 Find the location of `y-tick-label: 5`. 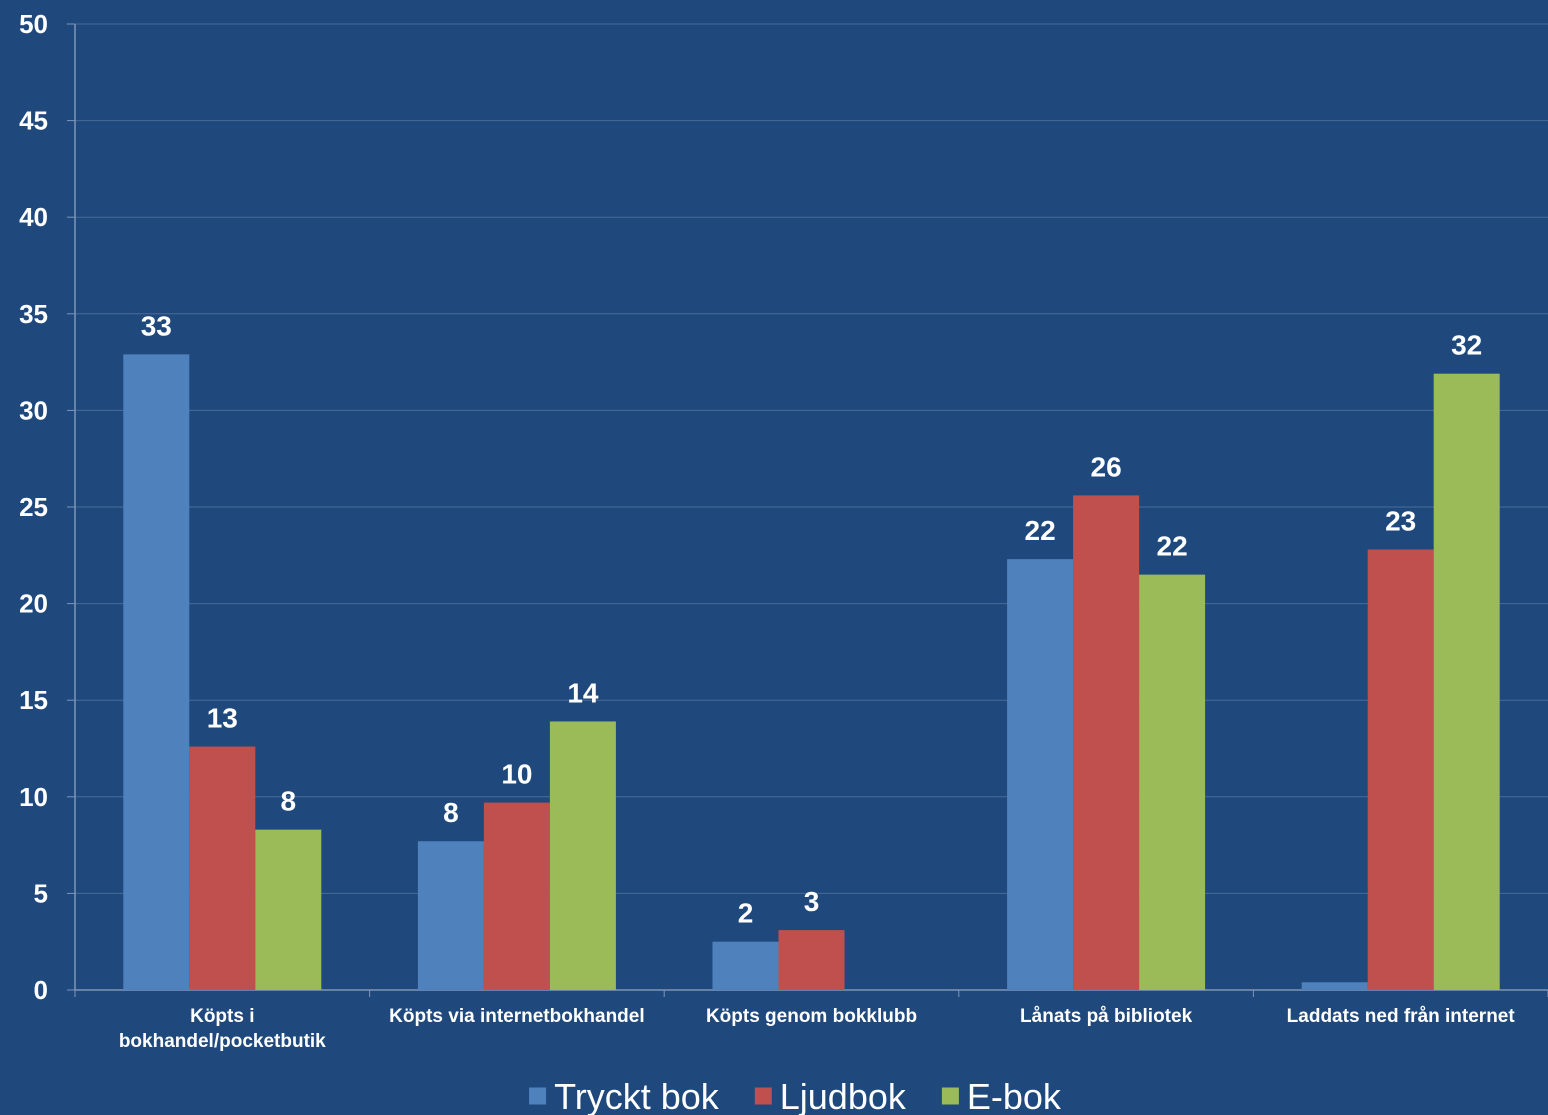

y-tick-label: 5 is located at coordinates (41, 893).